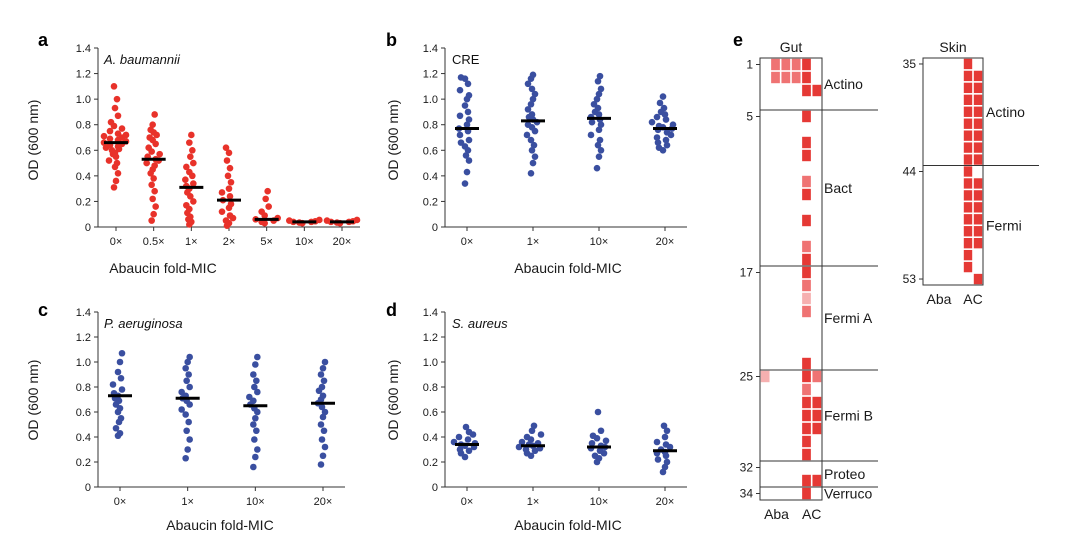  I want to click on y-tick-label: 0.6, so click(430, 151).